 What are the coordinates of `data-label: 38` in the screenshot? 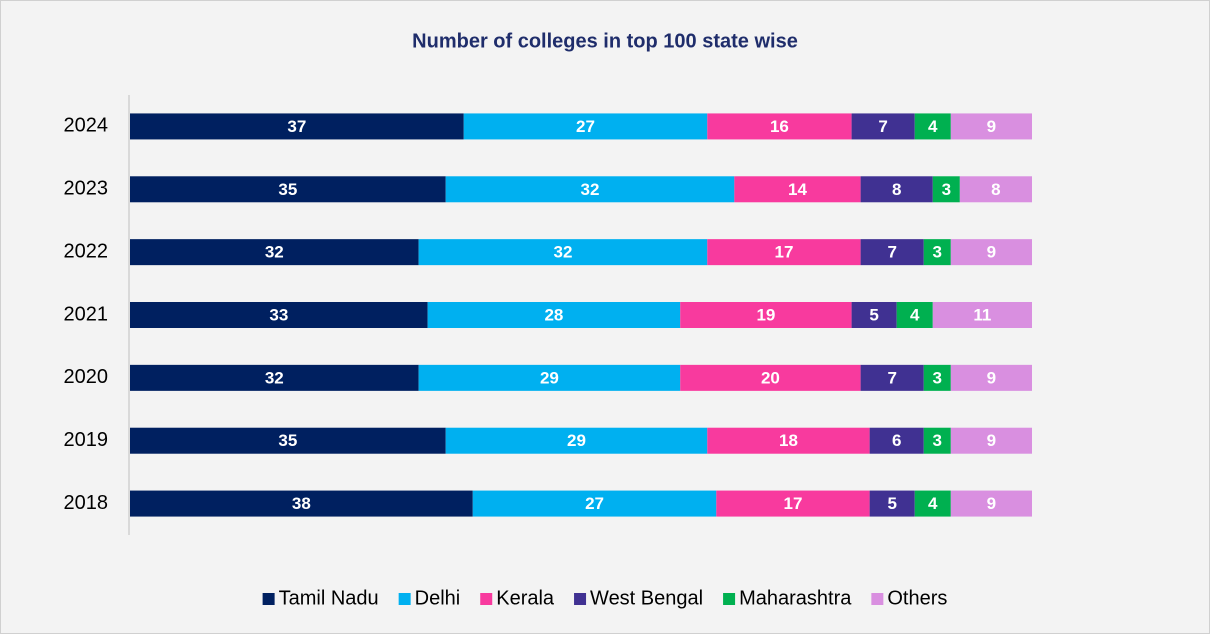 It's located at (301, 503).